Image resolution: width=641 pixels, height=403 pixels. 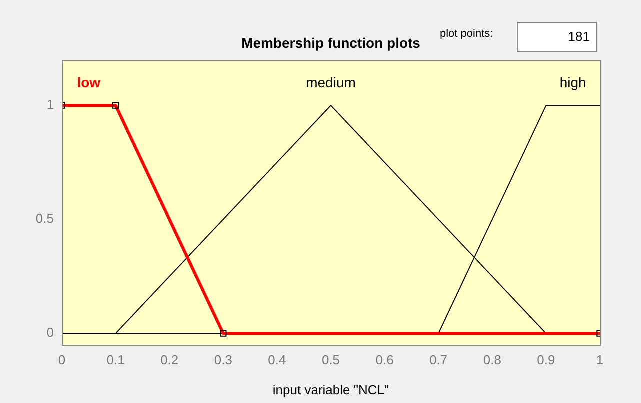 What do you see at coordinates (50, 332) in the screenshot?
I see `y-tick-label: 0` at bounding box center [50, 332].